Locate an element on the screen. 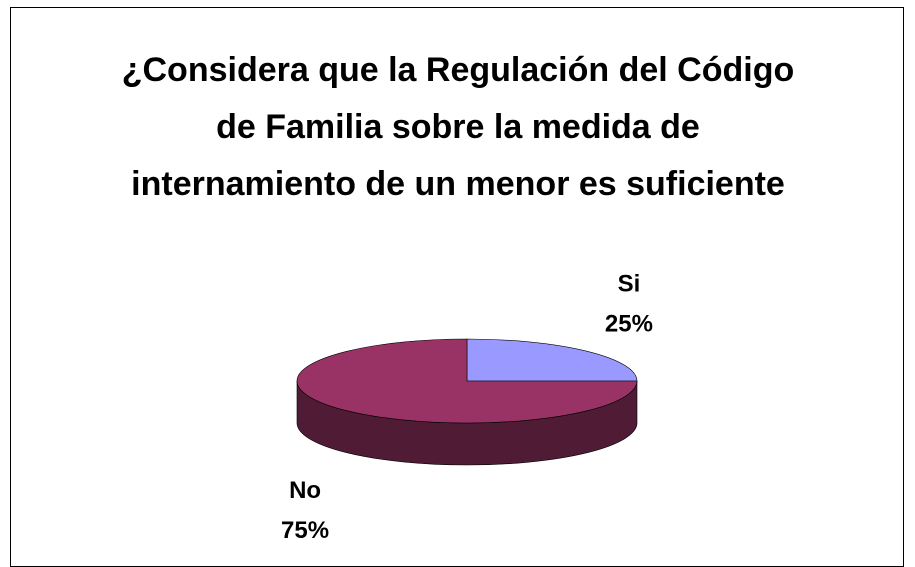 Image resolution: width=915 pixels, height=567 pixels. slice-category-label: Si is located at coordinates (629, 284).